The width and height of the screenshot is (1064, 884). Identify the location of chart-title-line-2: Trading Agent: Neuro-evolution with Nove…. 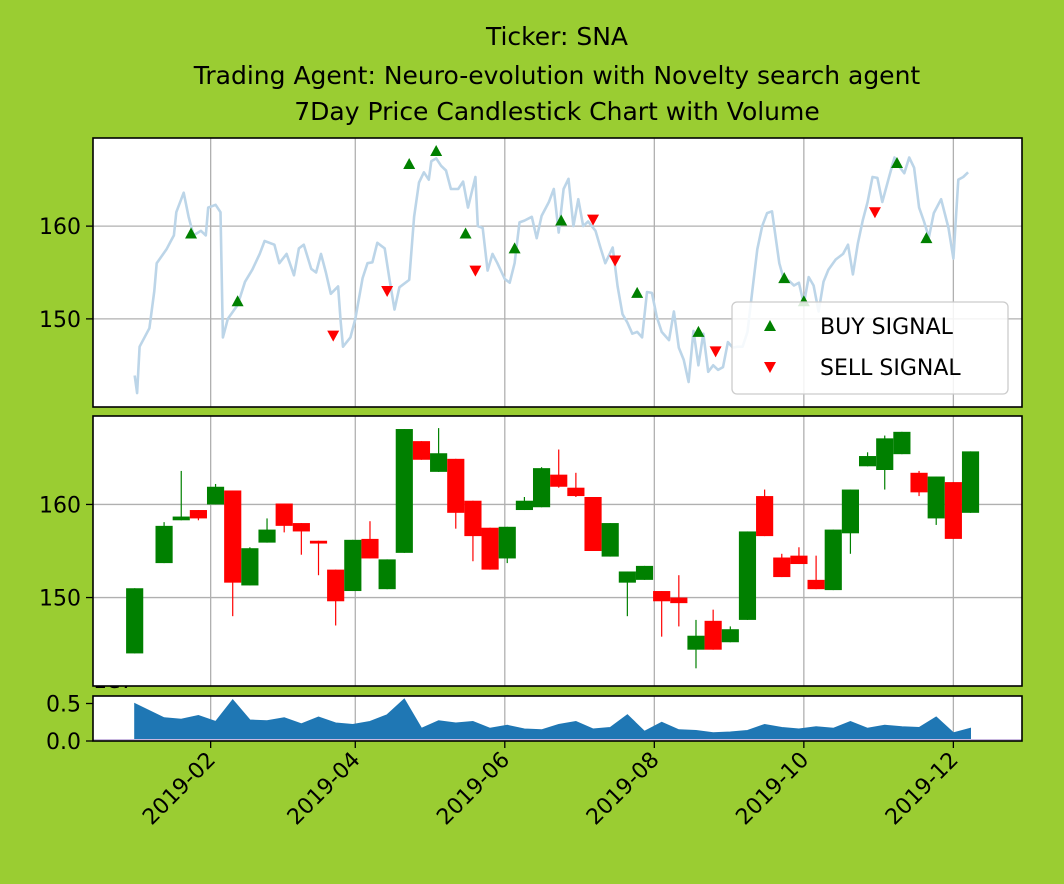
(557, 75).